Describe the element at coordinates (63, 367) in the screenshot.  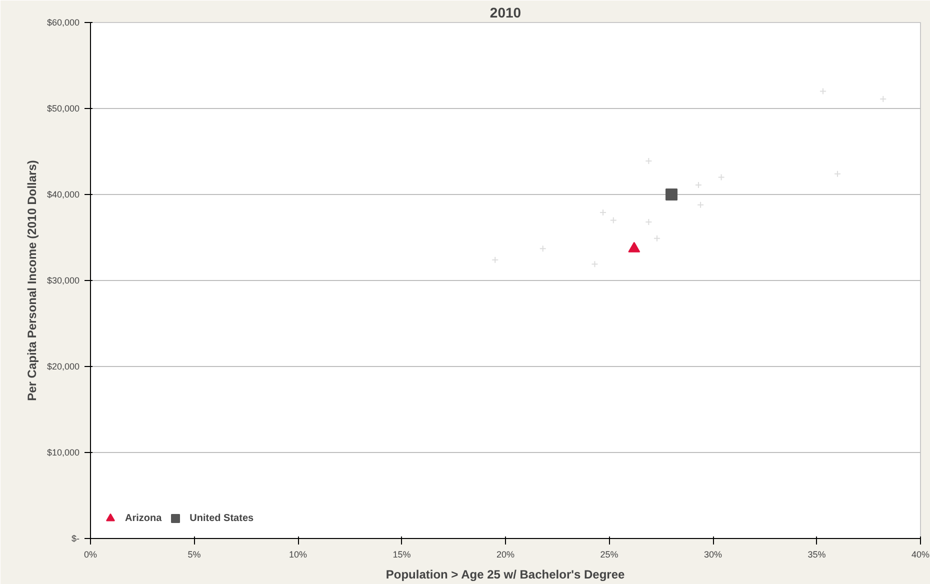
I see `y-tick-label: $20,000` at that location.